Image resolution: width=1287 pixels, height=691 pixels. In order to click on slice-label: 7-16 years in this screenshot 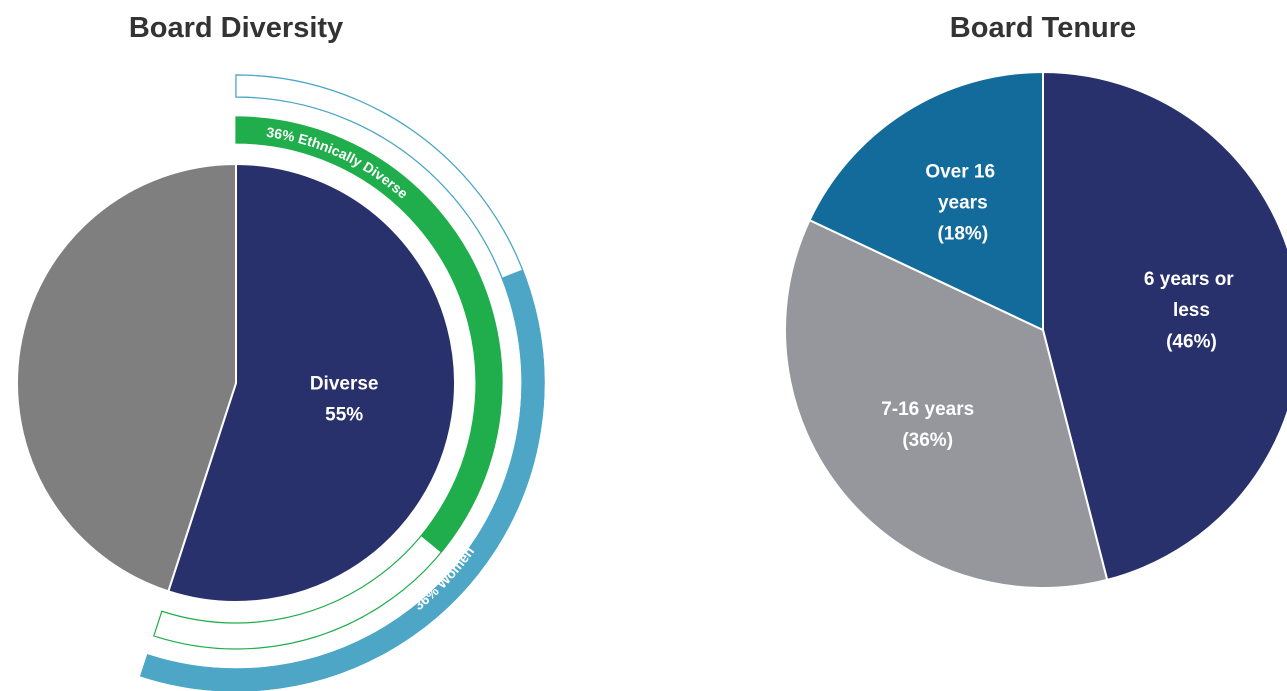, I will do `click(927, 409)`.